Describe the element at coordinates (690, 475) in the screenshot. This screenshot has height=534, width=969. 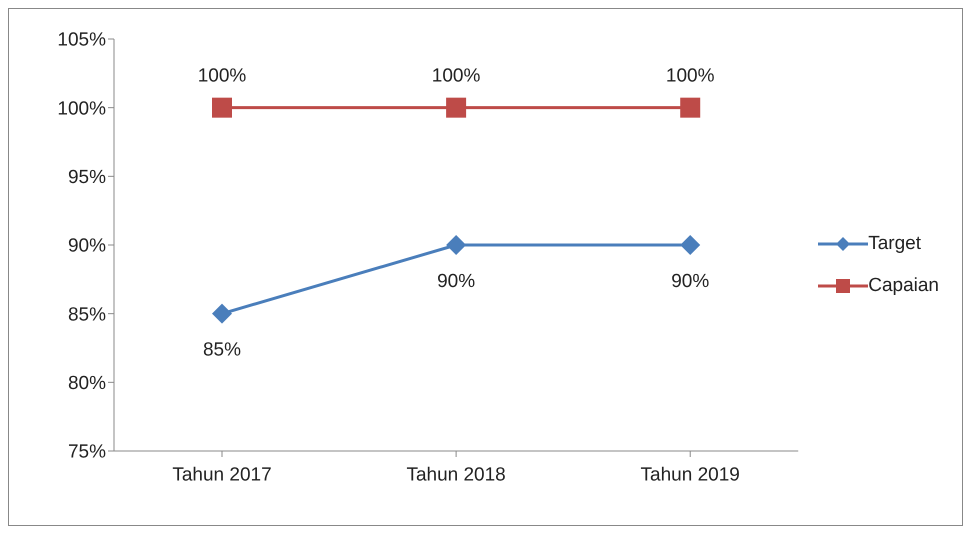
I see `x-tick-label: Tahun 2019` at that location.